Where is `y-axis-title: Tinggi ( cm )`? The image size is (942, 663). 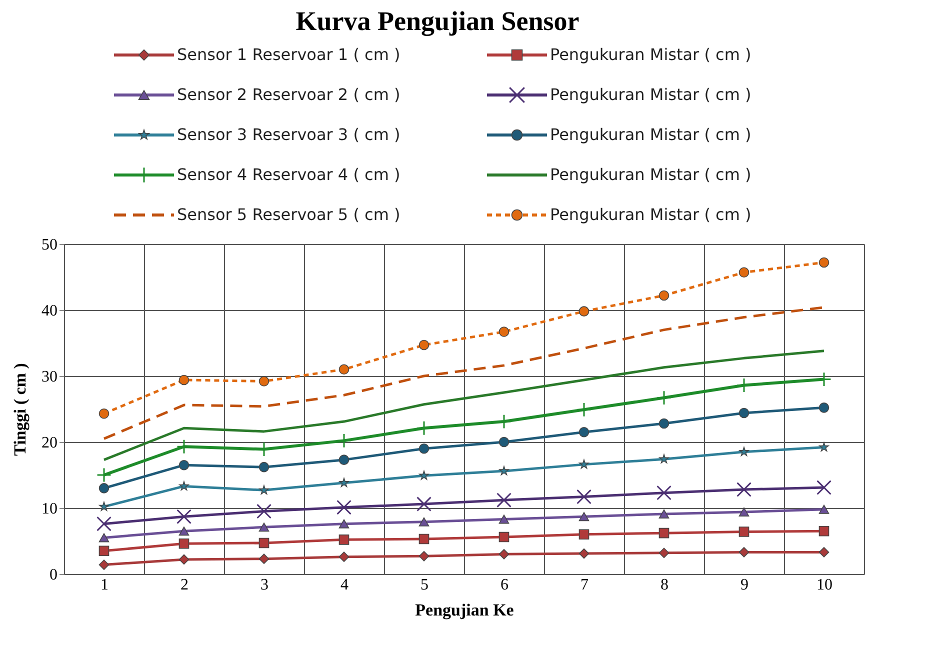 y-axis-title: Tinggi ( cm ) is located at coordinates (20, 409).